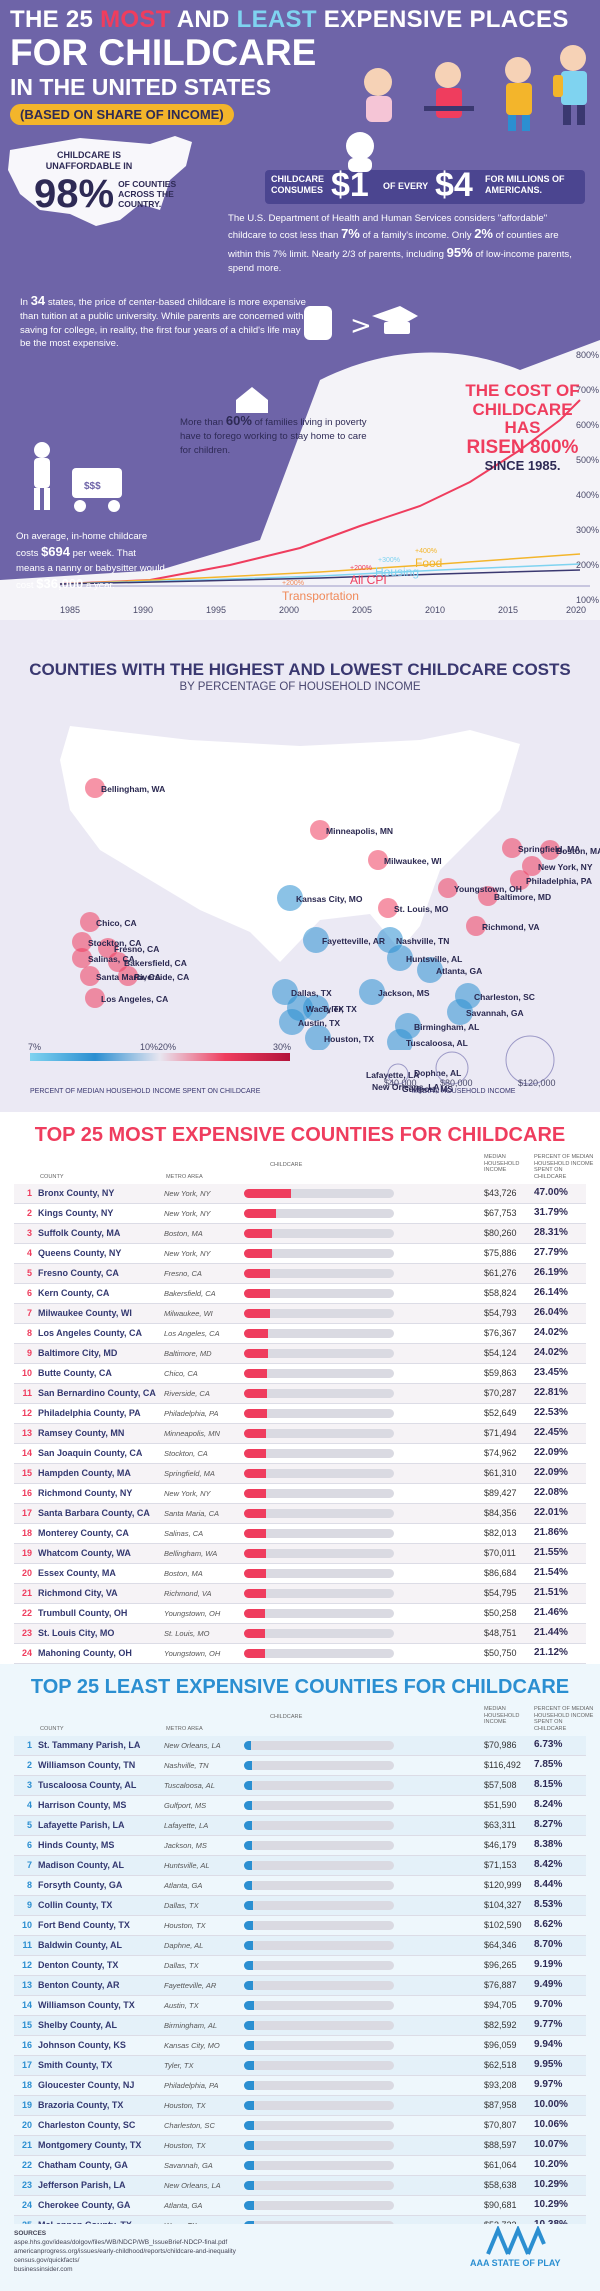 This screenshot has height=2291, width=600. What do you see at coordinates (191, 1553) in the screenshot?
I see `metro-area: Bellingham, WA` at bounding box center [191, 1553].